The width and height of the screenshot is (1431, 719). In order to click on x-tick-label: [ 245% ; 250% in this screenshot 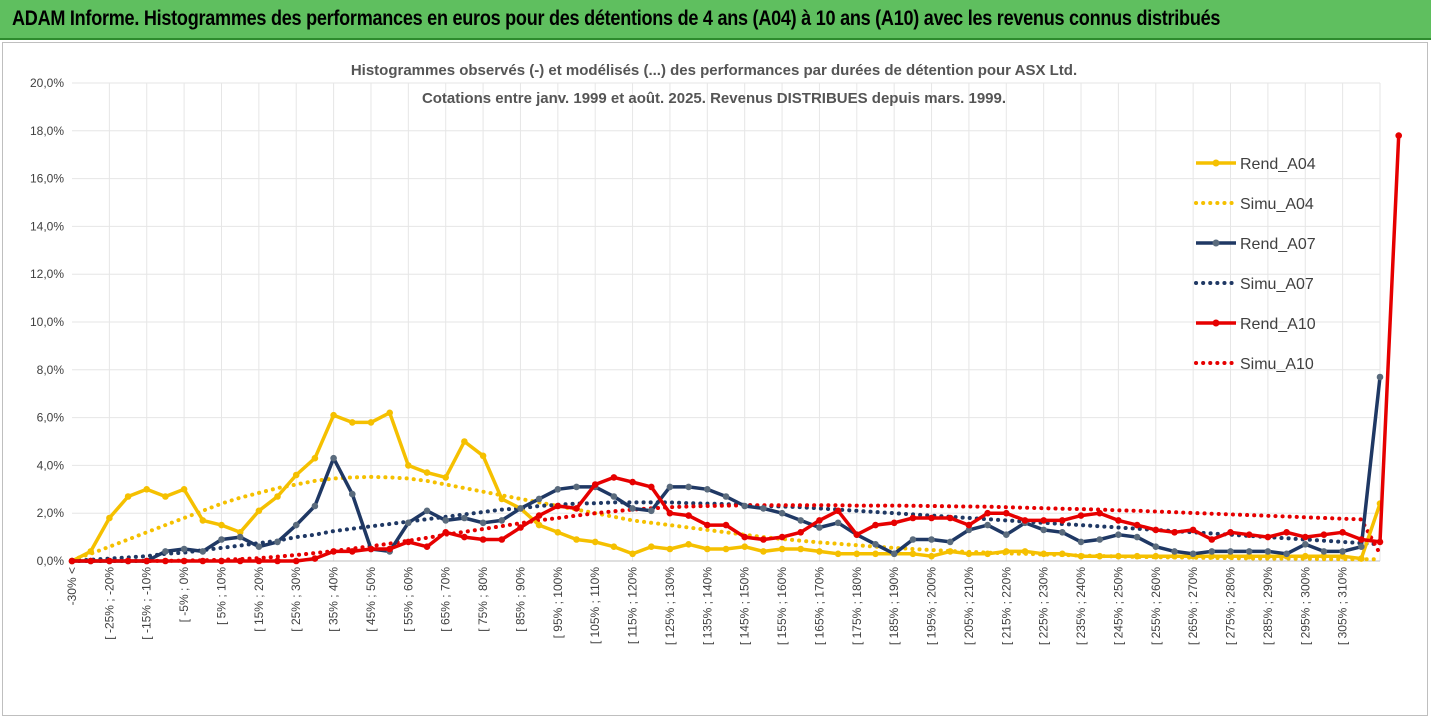, I will do `click(1118, 606)`.